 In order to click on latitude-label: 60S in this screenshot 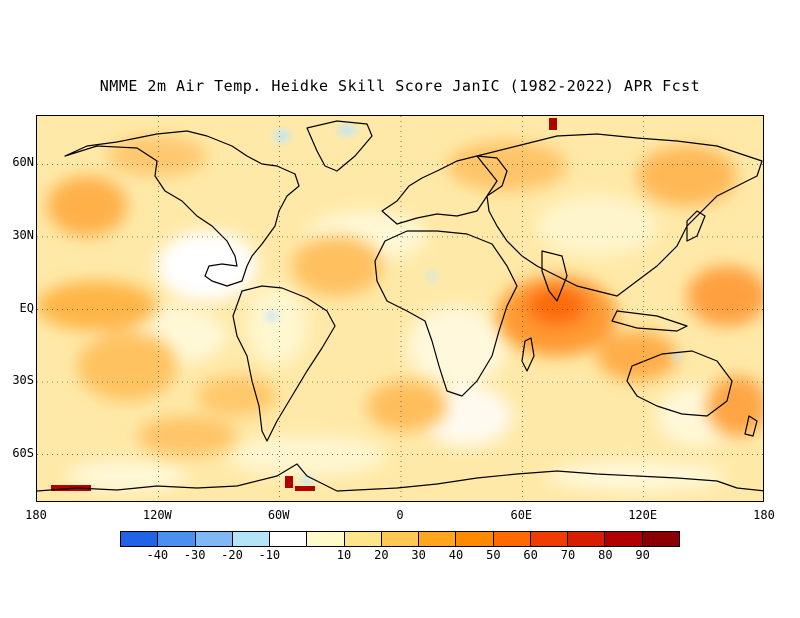, I will do `click(23, 452)`.